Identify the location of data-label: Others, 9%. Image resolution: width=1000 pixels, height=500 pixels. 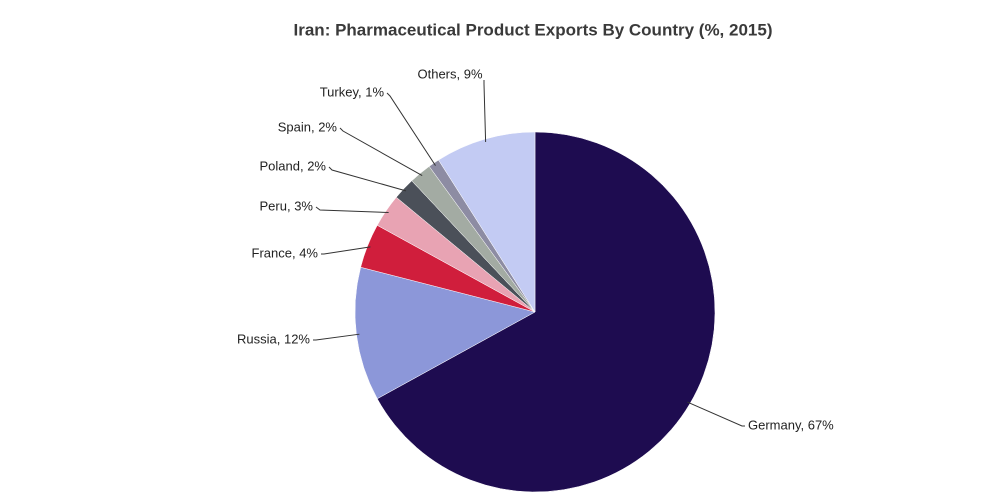
(449, 73).